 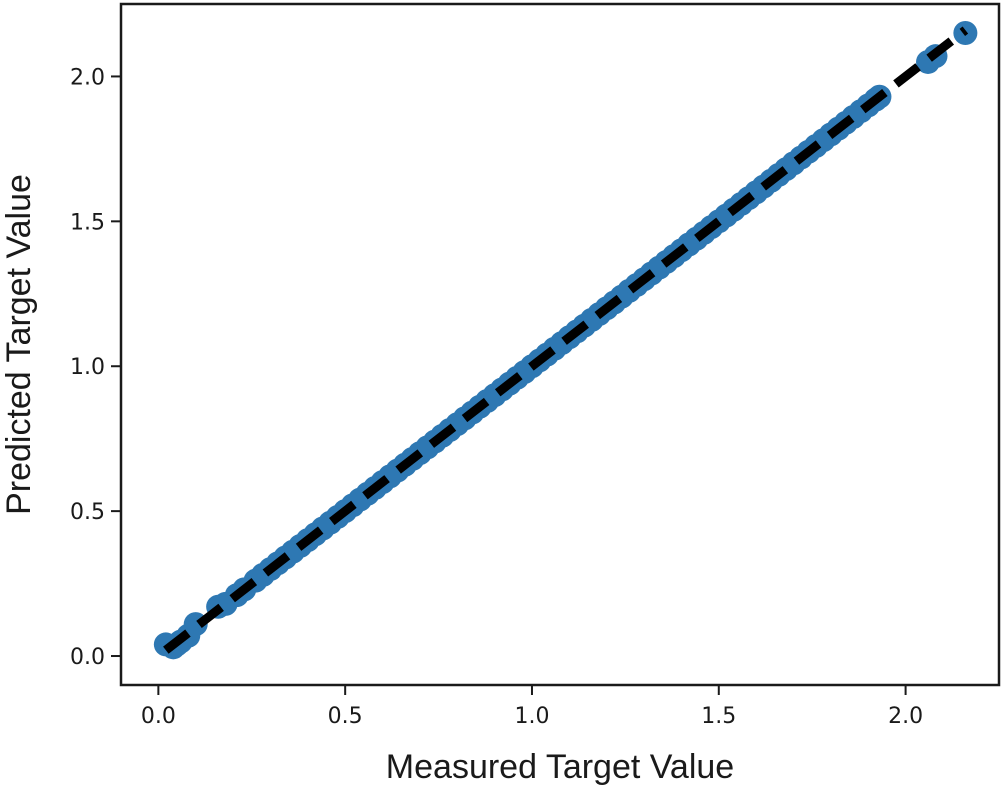 What do you see at coordinates (87, 77) in the screenshot?
I see `y-tick-label: 2.0` at bounding box center [87, 77].